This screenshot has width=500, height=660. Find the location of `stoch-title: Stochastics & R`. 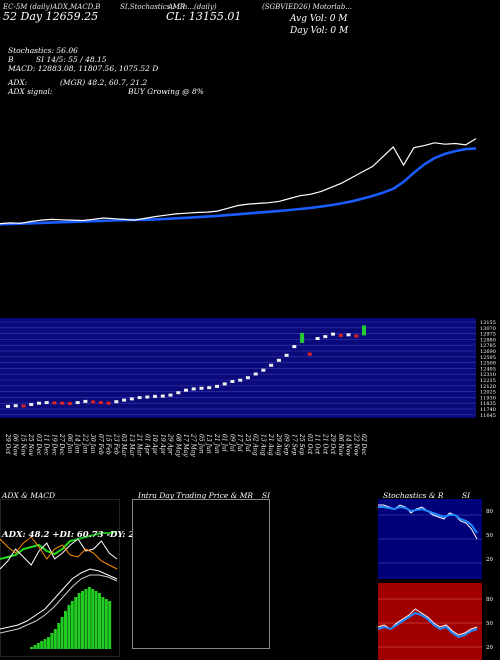

stoch-title: Stochastics & R is located at coordinates (413, 495).